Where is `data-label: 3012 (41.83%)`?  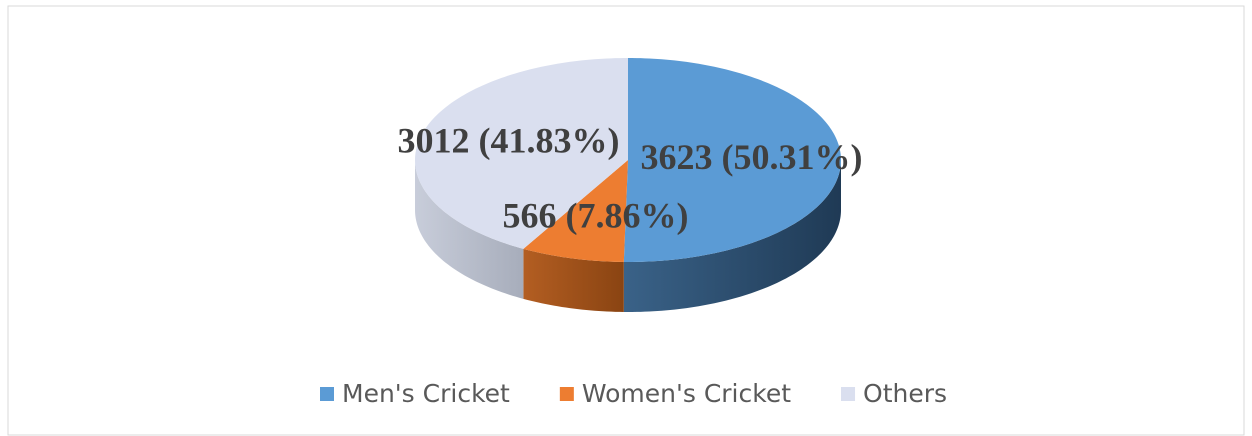 data-label: 3012 (41.83%) is located at coordinates (509, 141).